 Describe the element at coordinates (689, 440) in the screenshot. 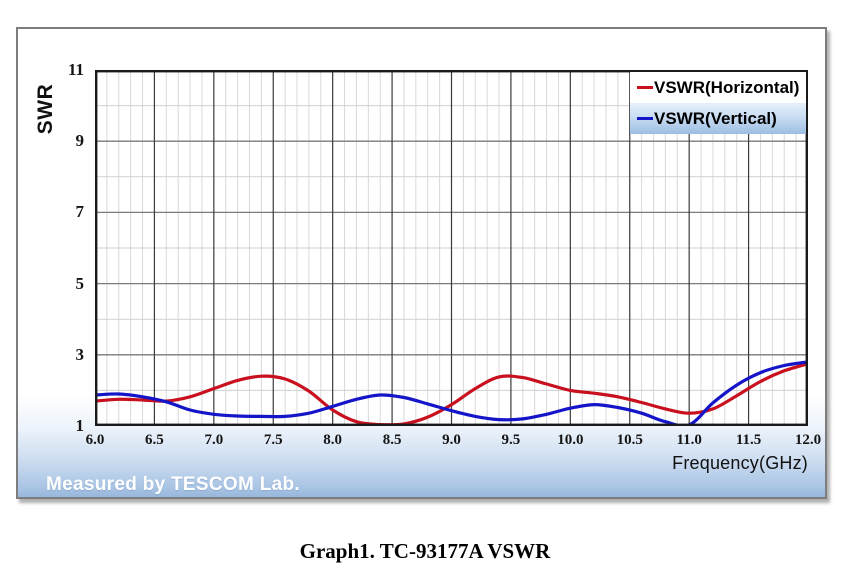

I see `x-tick-label: 11.0` at that location.